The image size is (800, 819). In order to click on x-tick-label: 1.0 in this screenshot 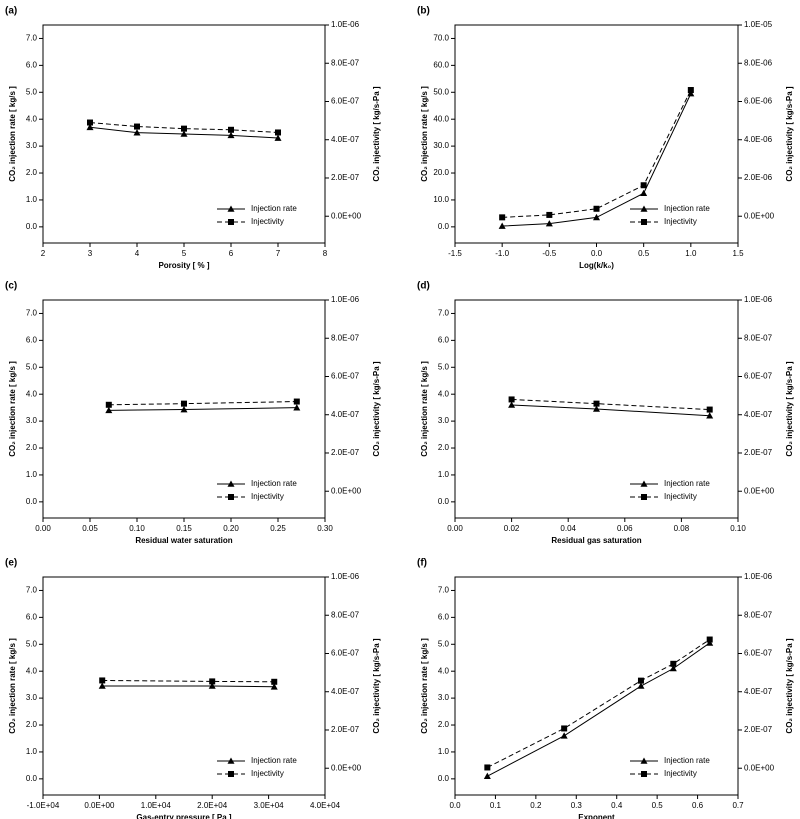, I will do `click(691, 253)`.